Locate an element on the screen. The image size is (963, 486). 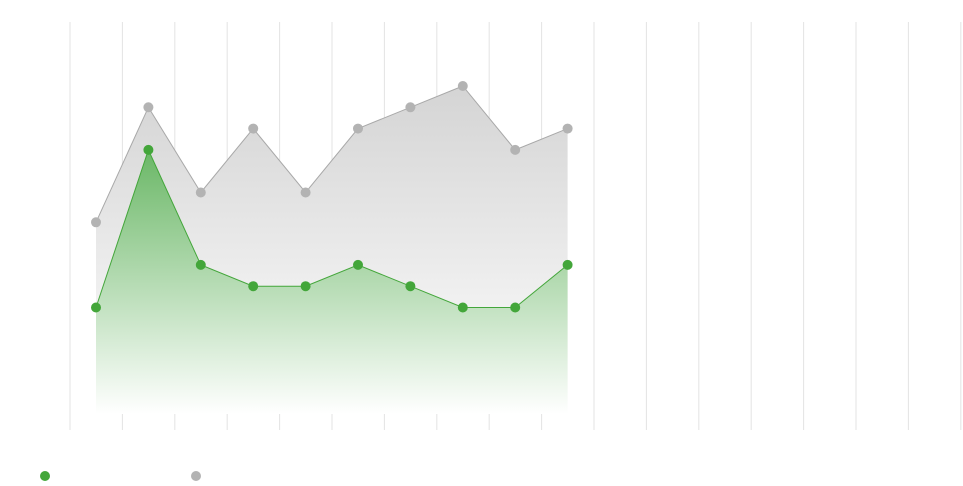
legend-item-green is located at coordinates (48, 476).